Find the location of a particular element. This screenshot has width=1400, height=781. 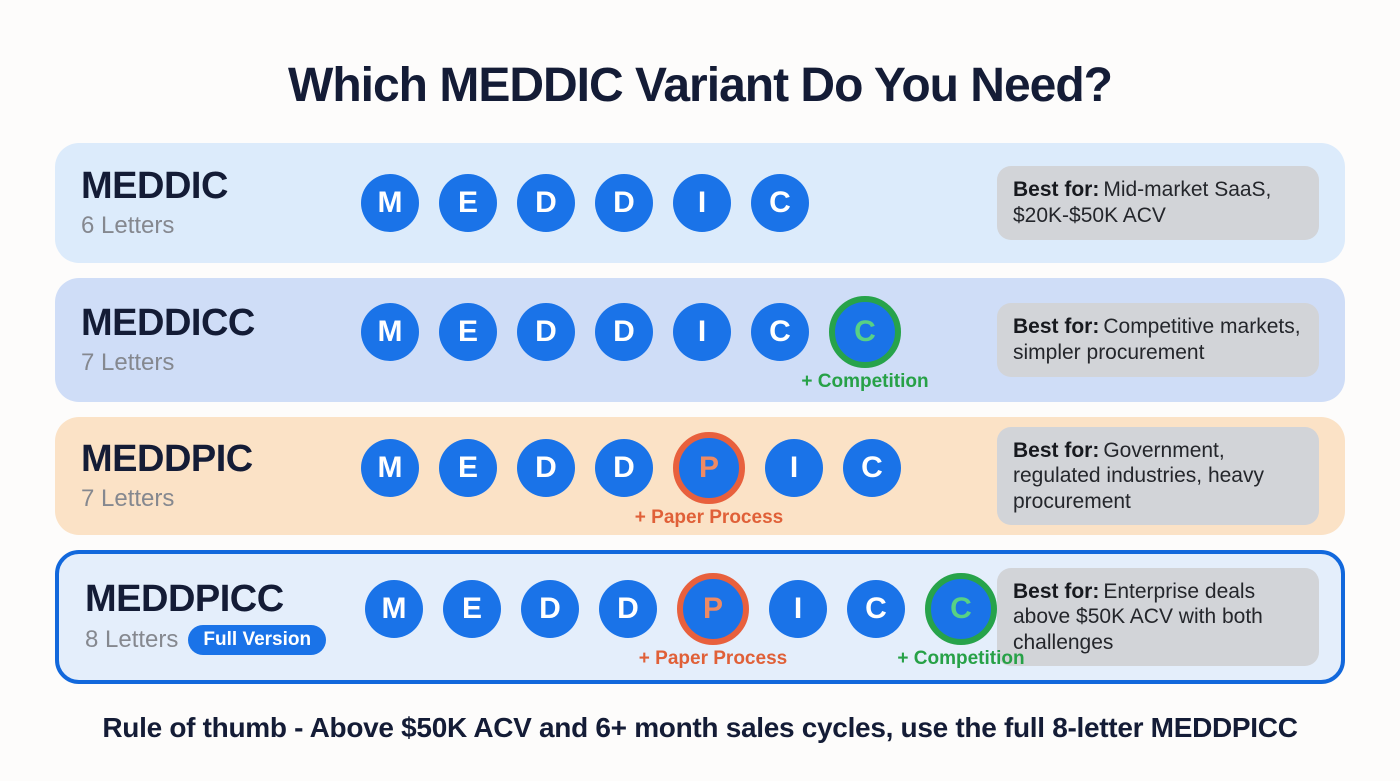

variant-name: MEDDPICC is located at coordinates (184, 598).